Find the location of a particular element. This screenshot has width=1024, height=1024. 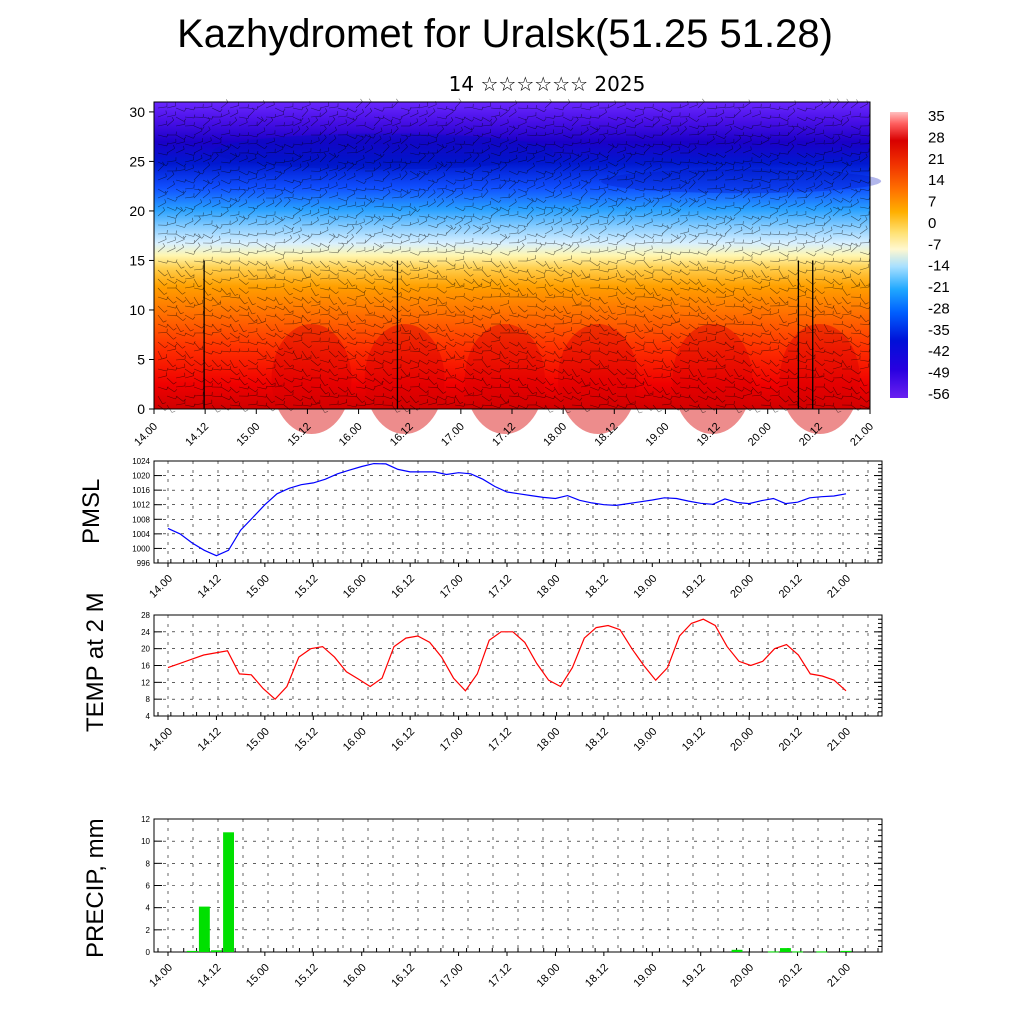

cold-core is located at coordinates (383, 151).